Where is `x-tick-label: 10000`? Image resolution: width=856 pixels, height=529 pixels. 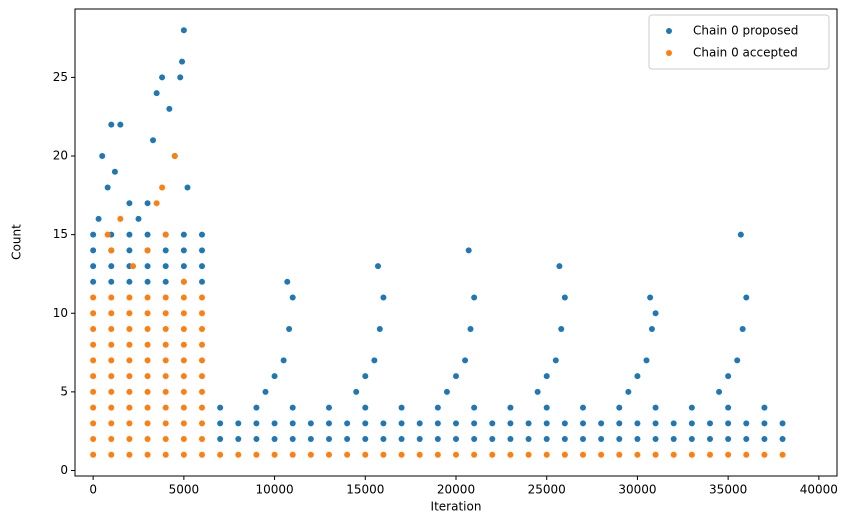
x-tick-label: 10000 is located at coordinates (274, 490).